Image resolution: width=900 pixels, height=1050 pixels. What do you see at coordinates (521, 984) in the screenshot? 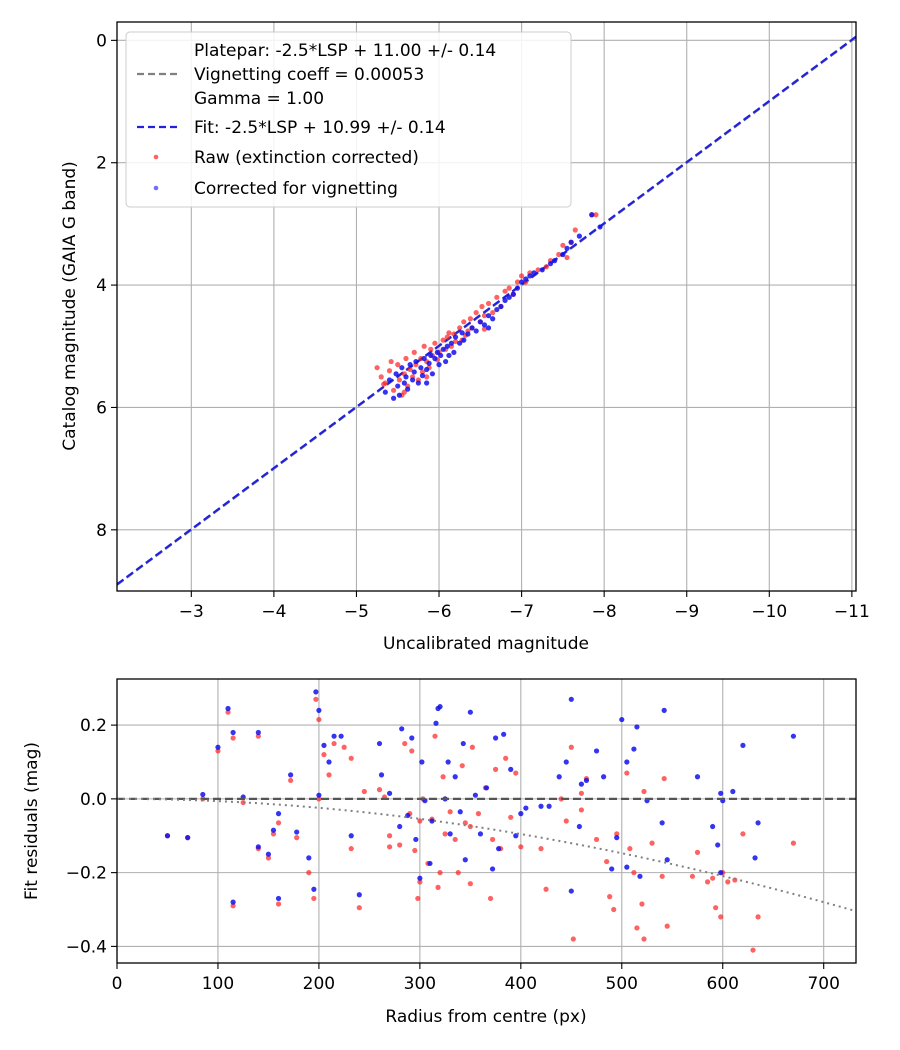
I see `x-tick-label: 400` at bounding box center [521, 984].